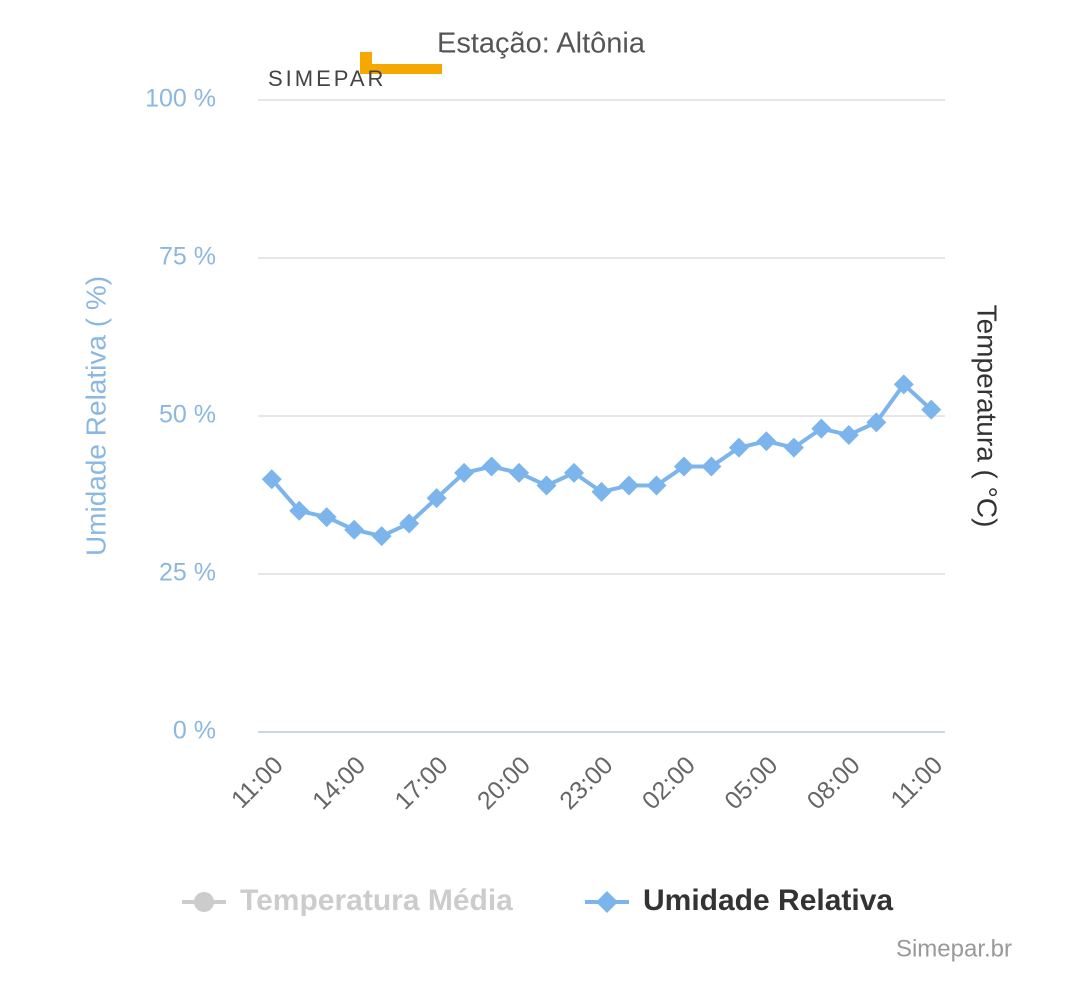 This screenshot has width=1080, height=1003. Describe the element at coordinates (421, 783) in the screenshot. I see `x-tick-label: 17:00` at that location.